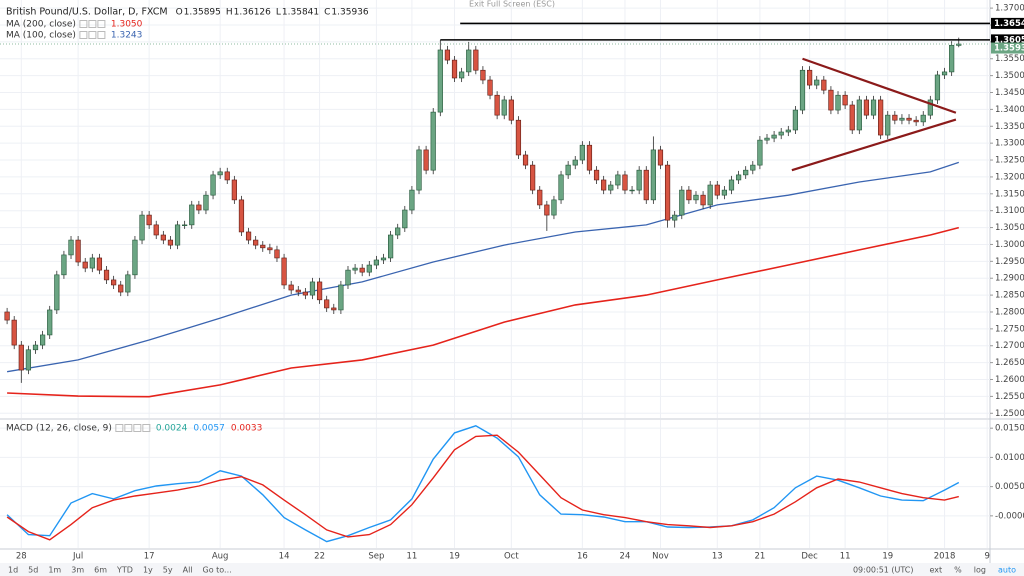 The image size is (1024, 576). What do you see at coordinates (1009, 93) in the screenshot?
I see `y-tick-label: 1.34500` at bounding box center [1009, 93].